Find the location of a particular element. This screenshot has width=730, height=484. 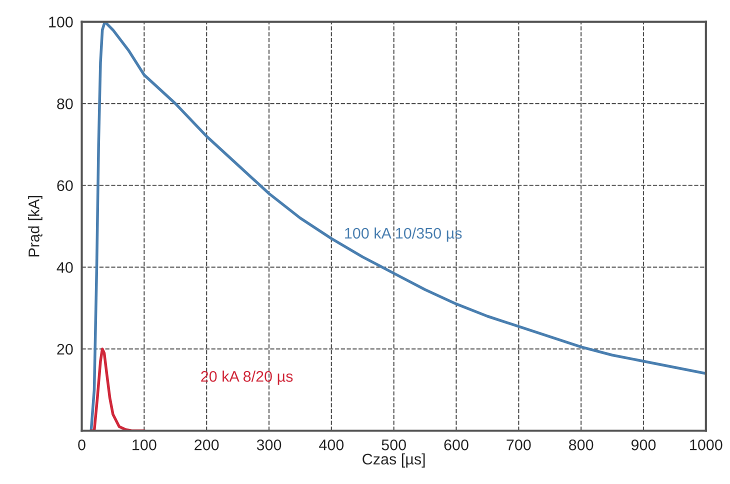

x-tick-label: 1000 is located at coordinates (706, 444).